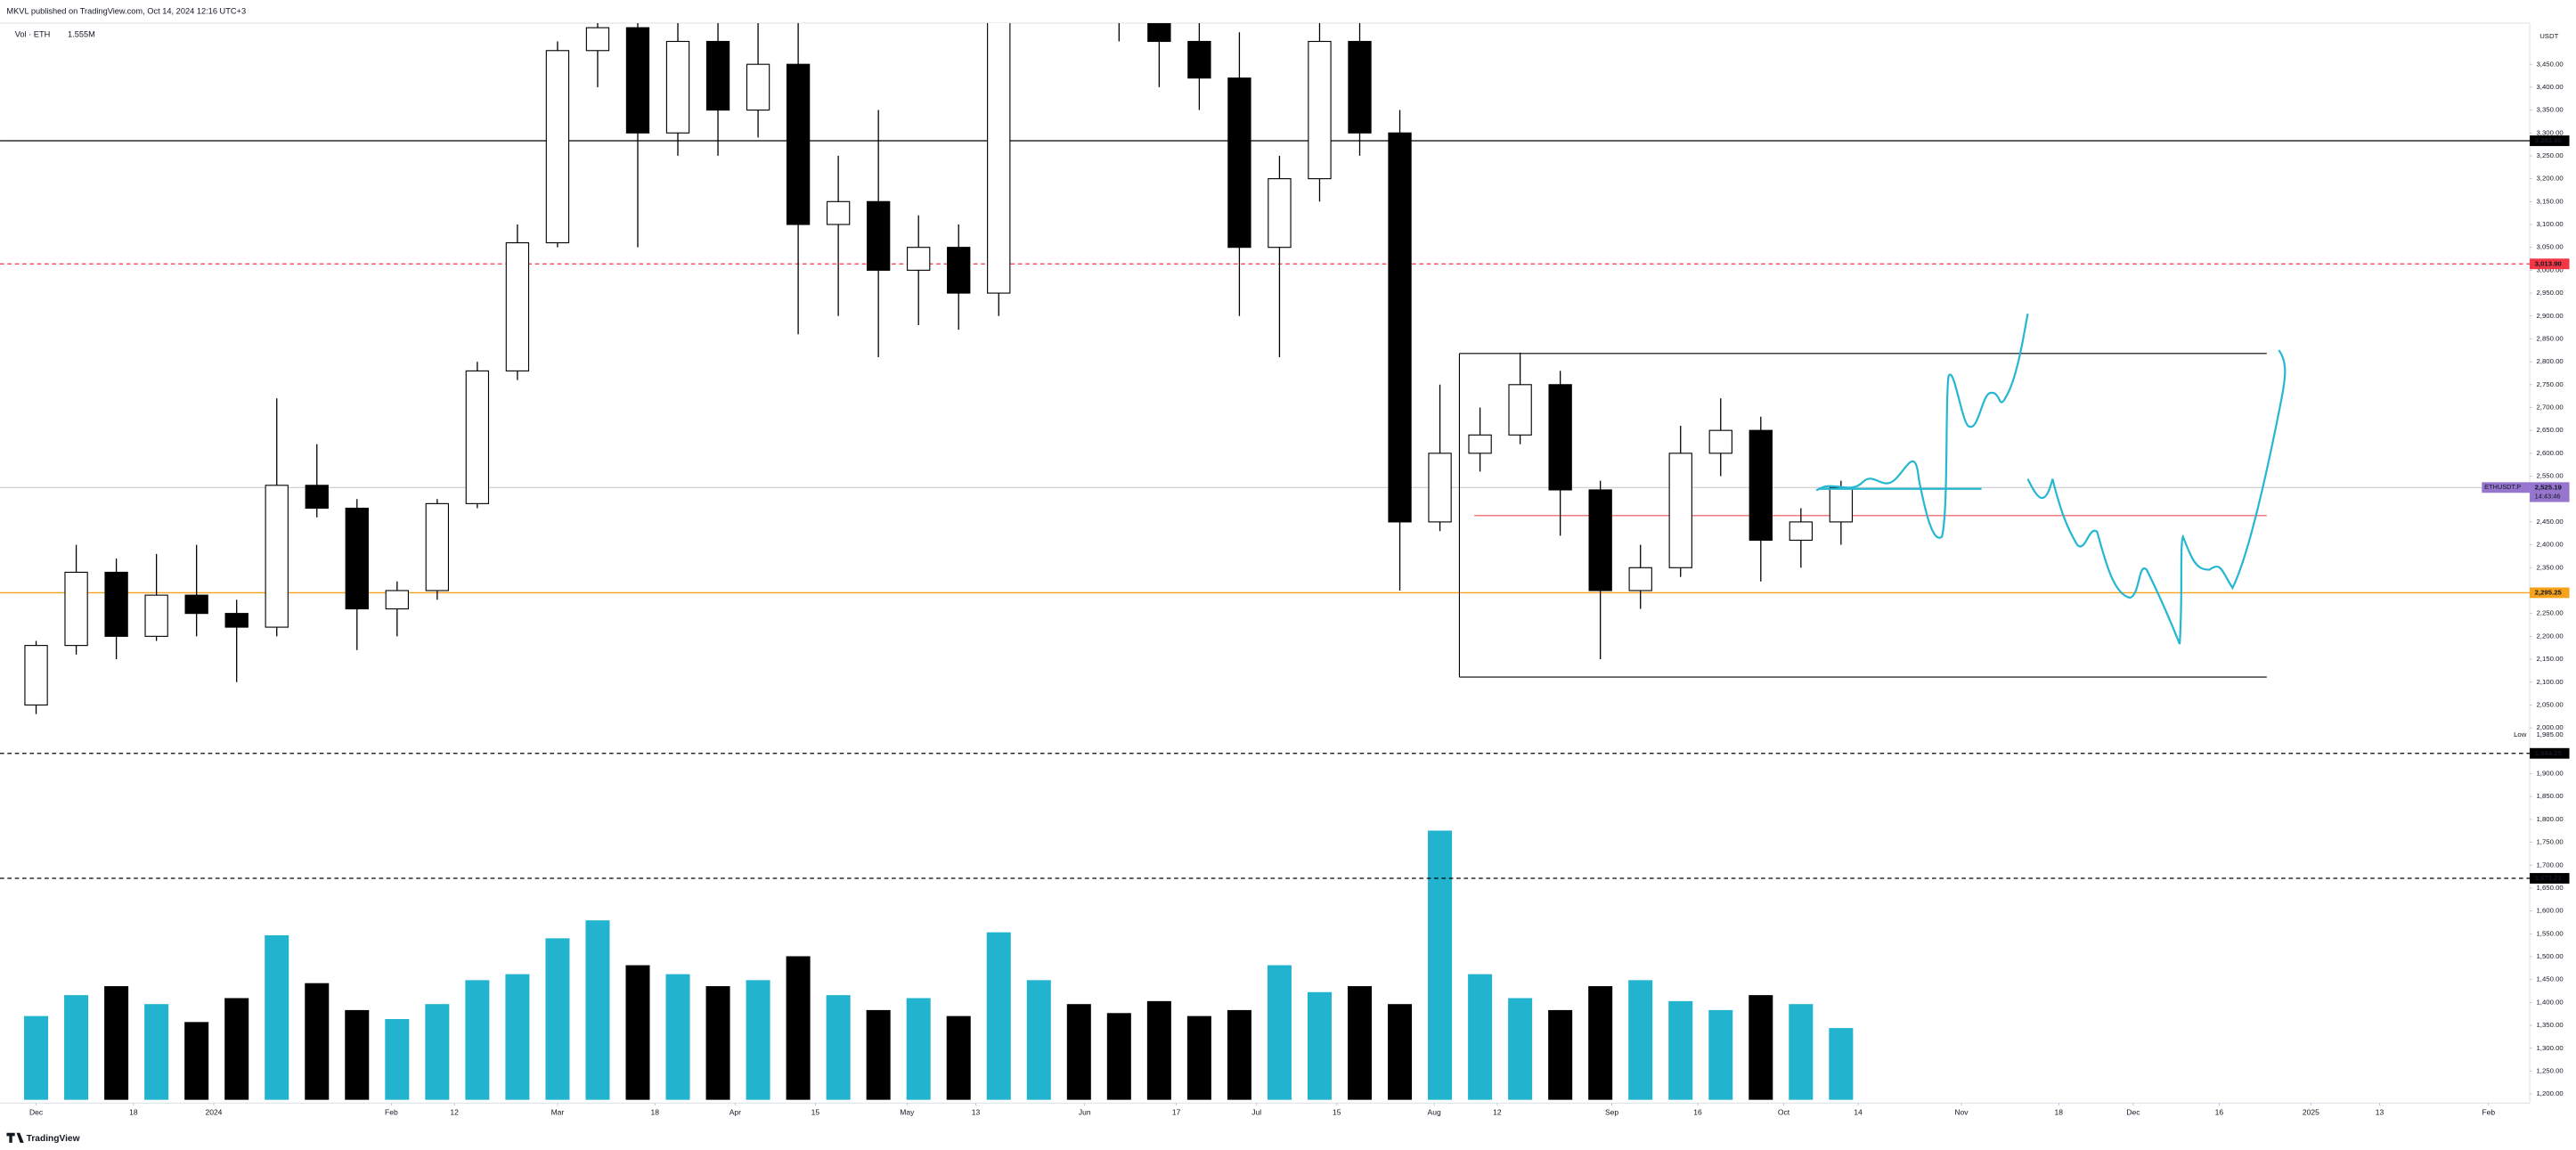 This screenshot has width=2576, height=1150. Describe the element at coordinates (2311, 1112) in the screenshot. I see `x-tick-label: 2025` at that location.